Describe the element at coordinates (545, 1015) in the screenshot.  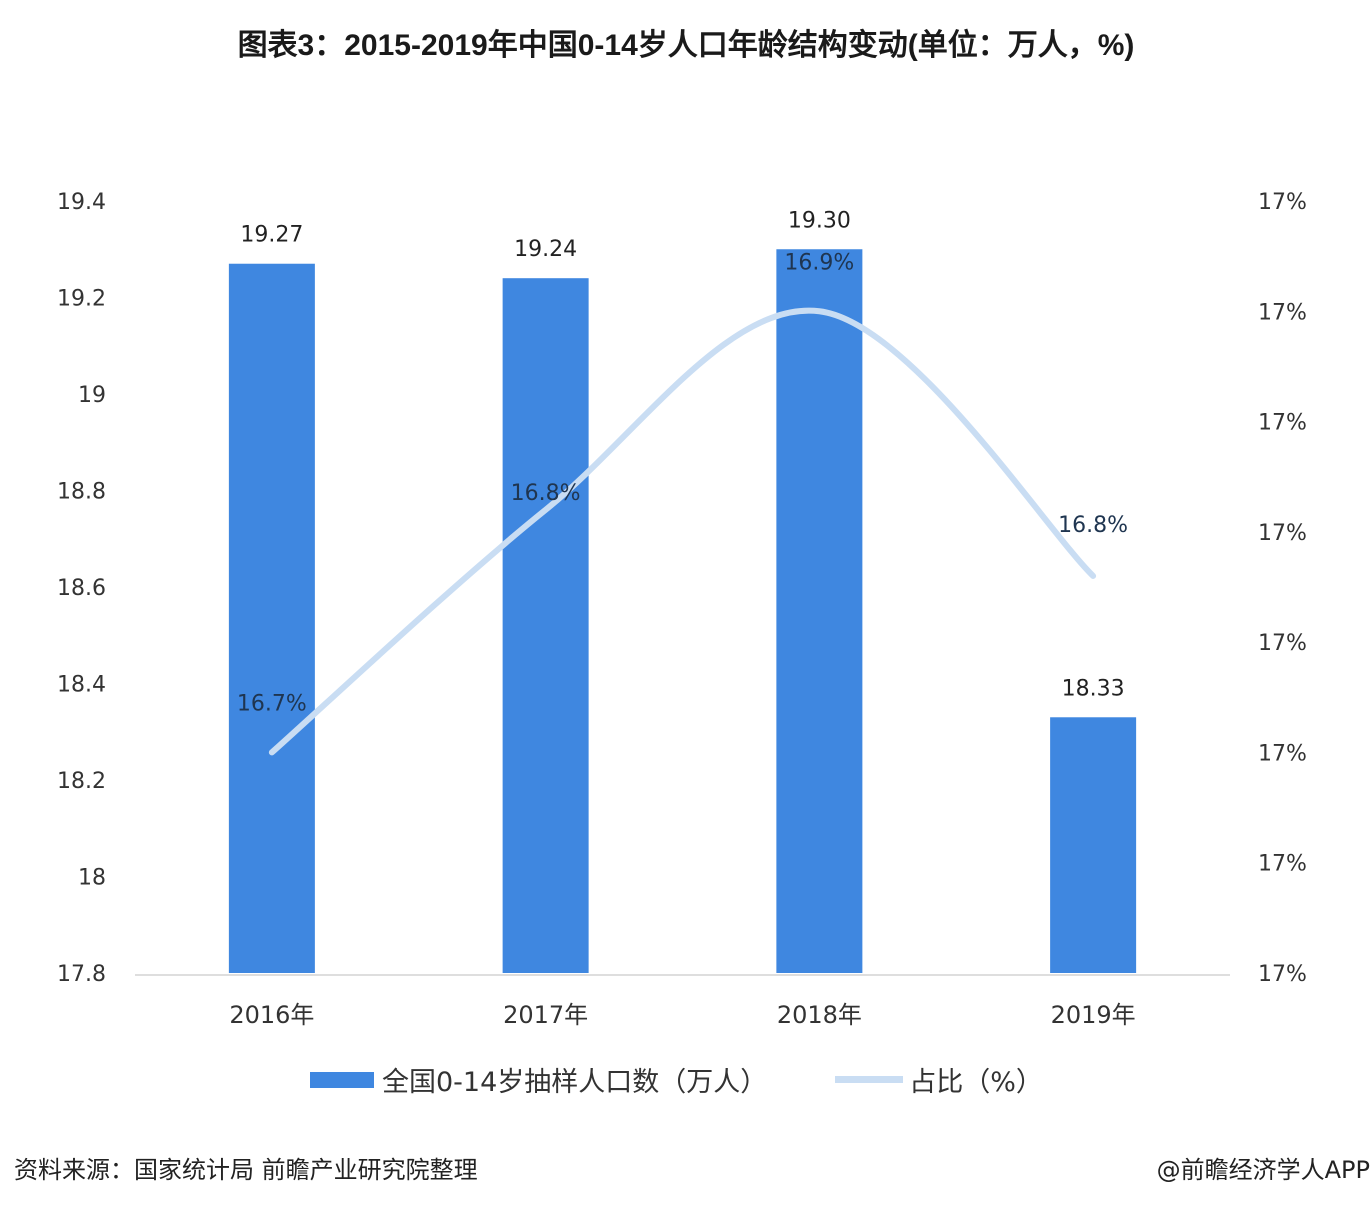
I see `x-tick-label: 2017年` at that location.